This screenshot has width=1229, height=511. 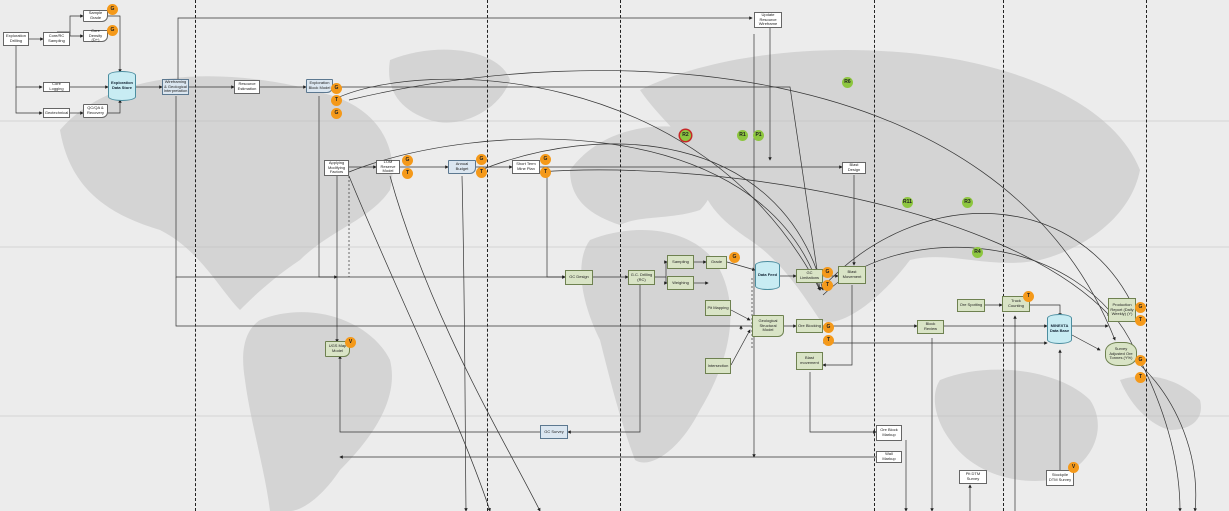 I want to click on process-box: Ore Blocking, so click(x=809, y=326).